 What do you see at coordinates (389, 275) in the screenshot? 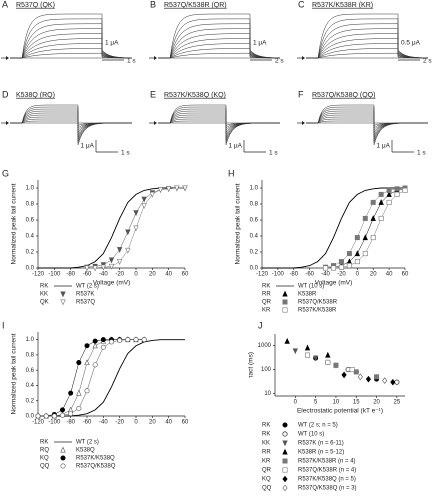
I see `x-tick-label: 40` at bounding box center [389, 275].